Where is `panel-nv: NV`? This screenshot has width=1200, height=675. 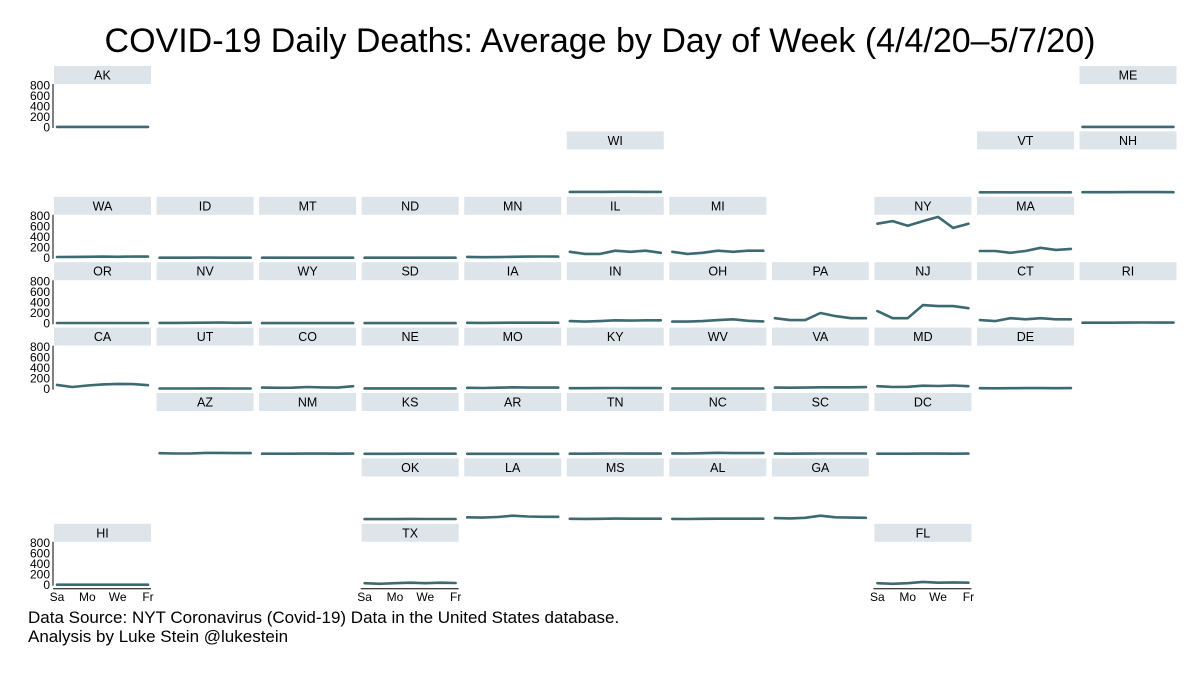
panel-nv: NV is located at coordinates (205, 293).